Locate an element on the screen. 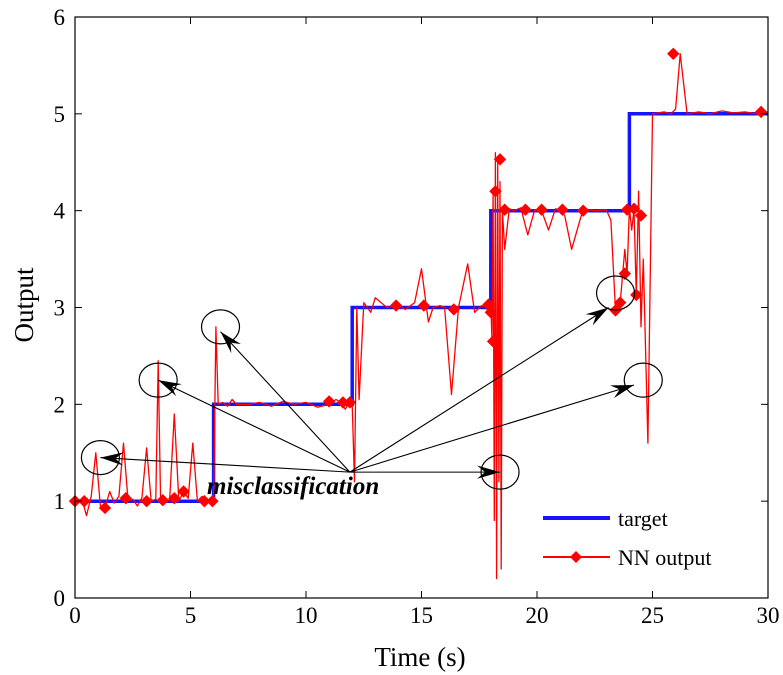 Image resolution: width=783 pixels, height=675 pixels. legend-nn-marker is located at coordinates (576, 557).